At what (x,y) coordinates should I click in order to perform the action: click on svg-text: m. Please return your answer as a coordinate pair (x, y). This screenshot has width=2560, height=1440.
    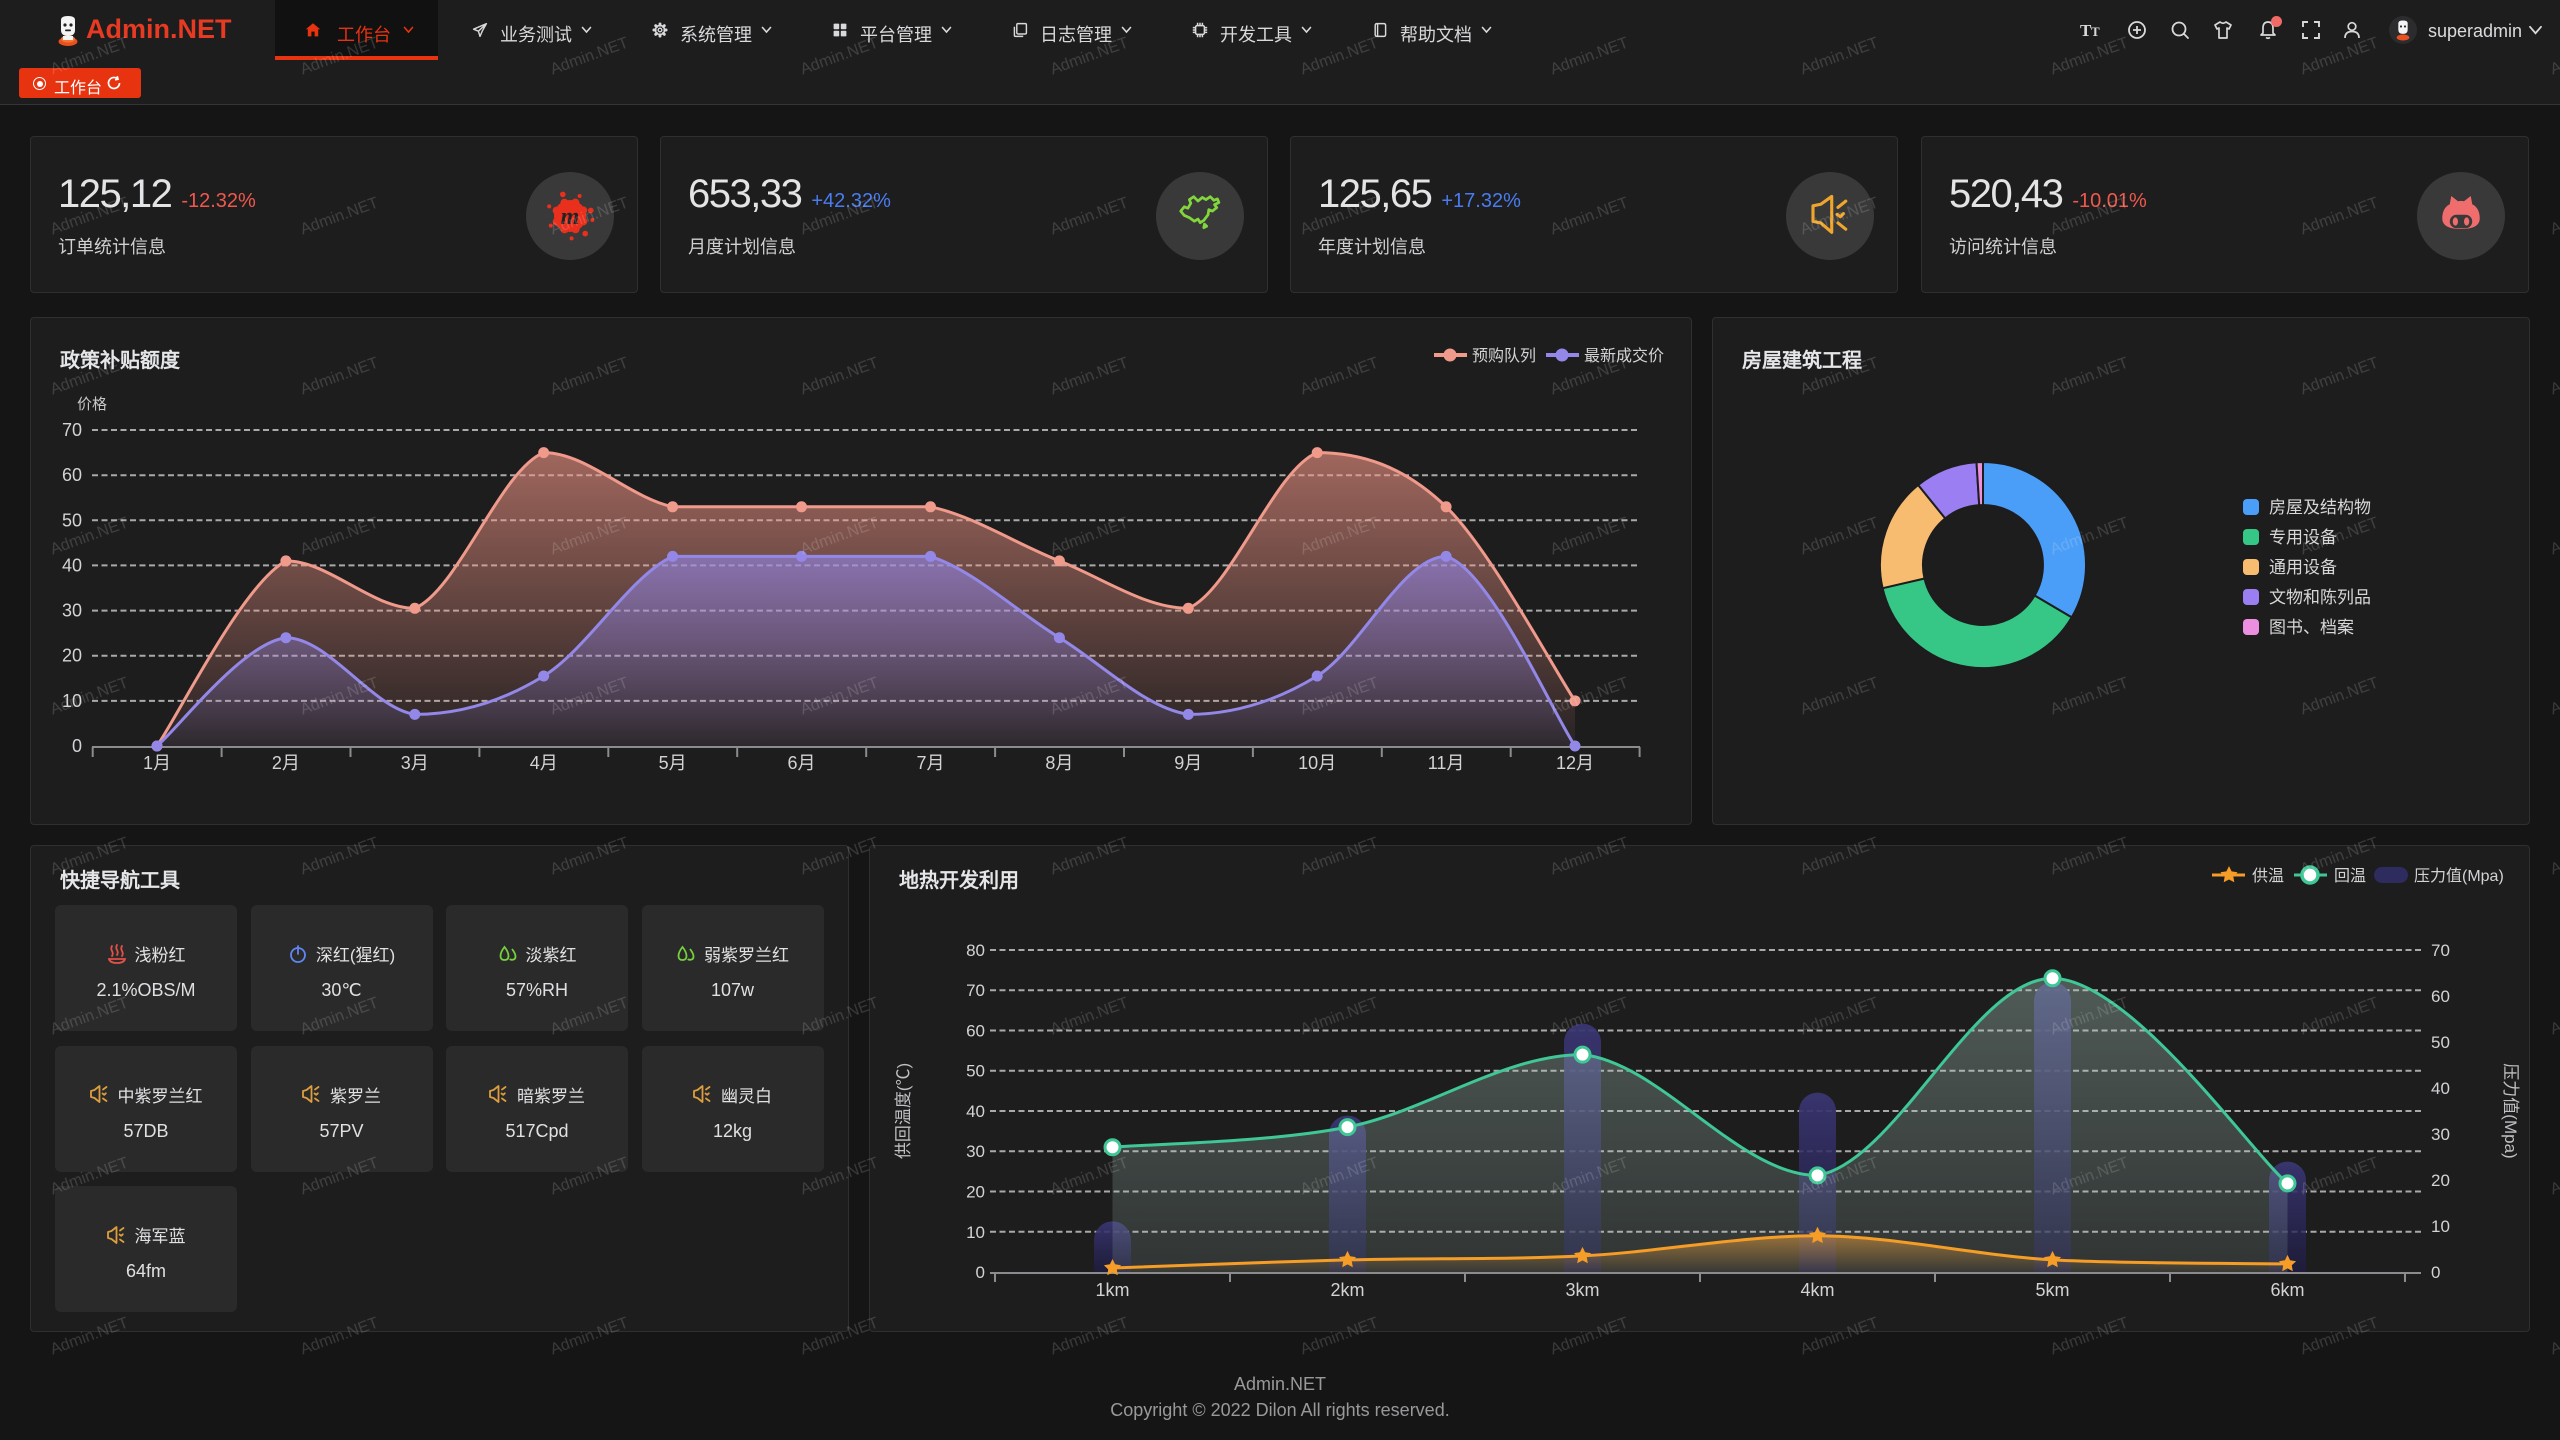
    Looking at the image, I should click on (570, 217).